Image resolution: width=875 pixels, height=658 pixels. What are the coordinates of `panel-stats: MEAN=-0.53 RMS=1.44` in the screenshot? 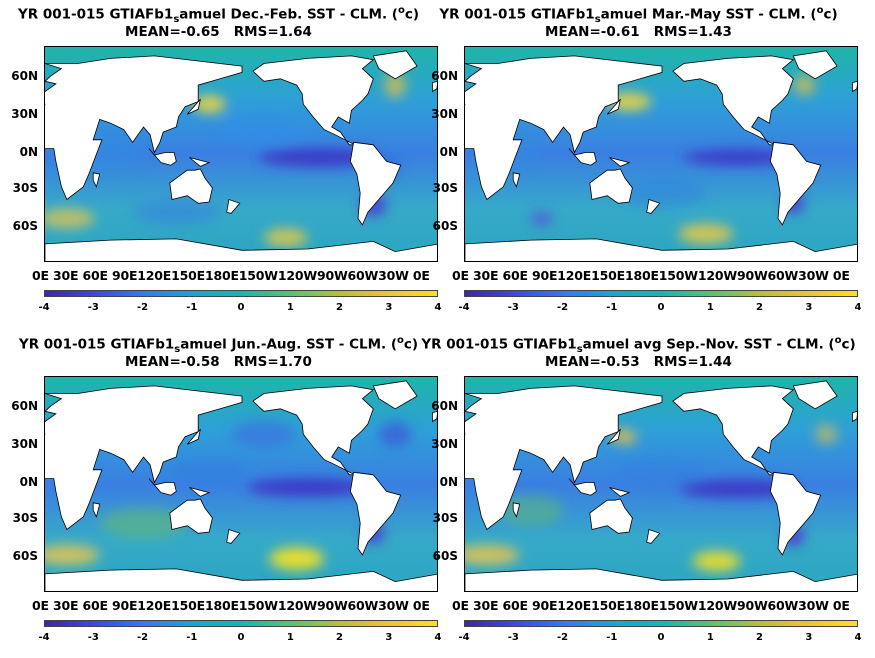 It's located at (638, 362).